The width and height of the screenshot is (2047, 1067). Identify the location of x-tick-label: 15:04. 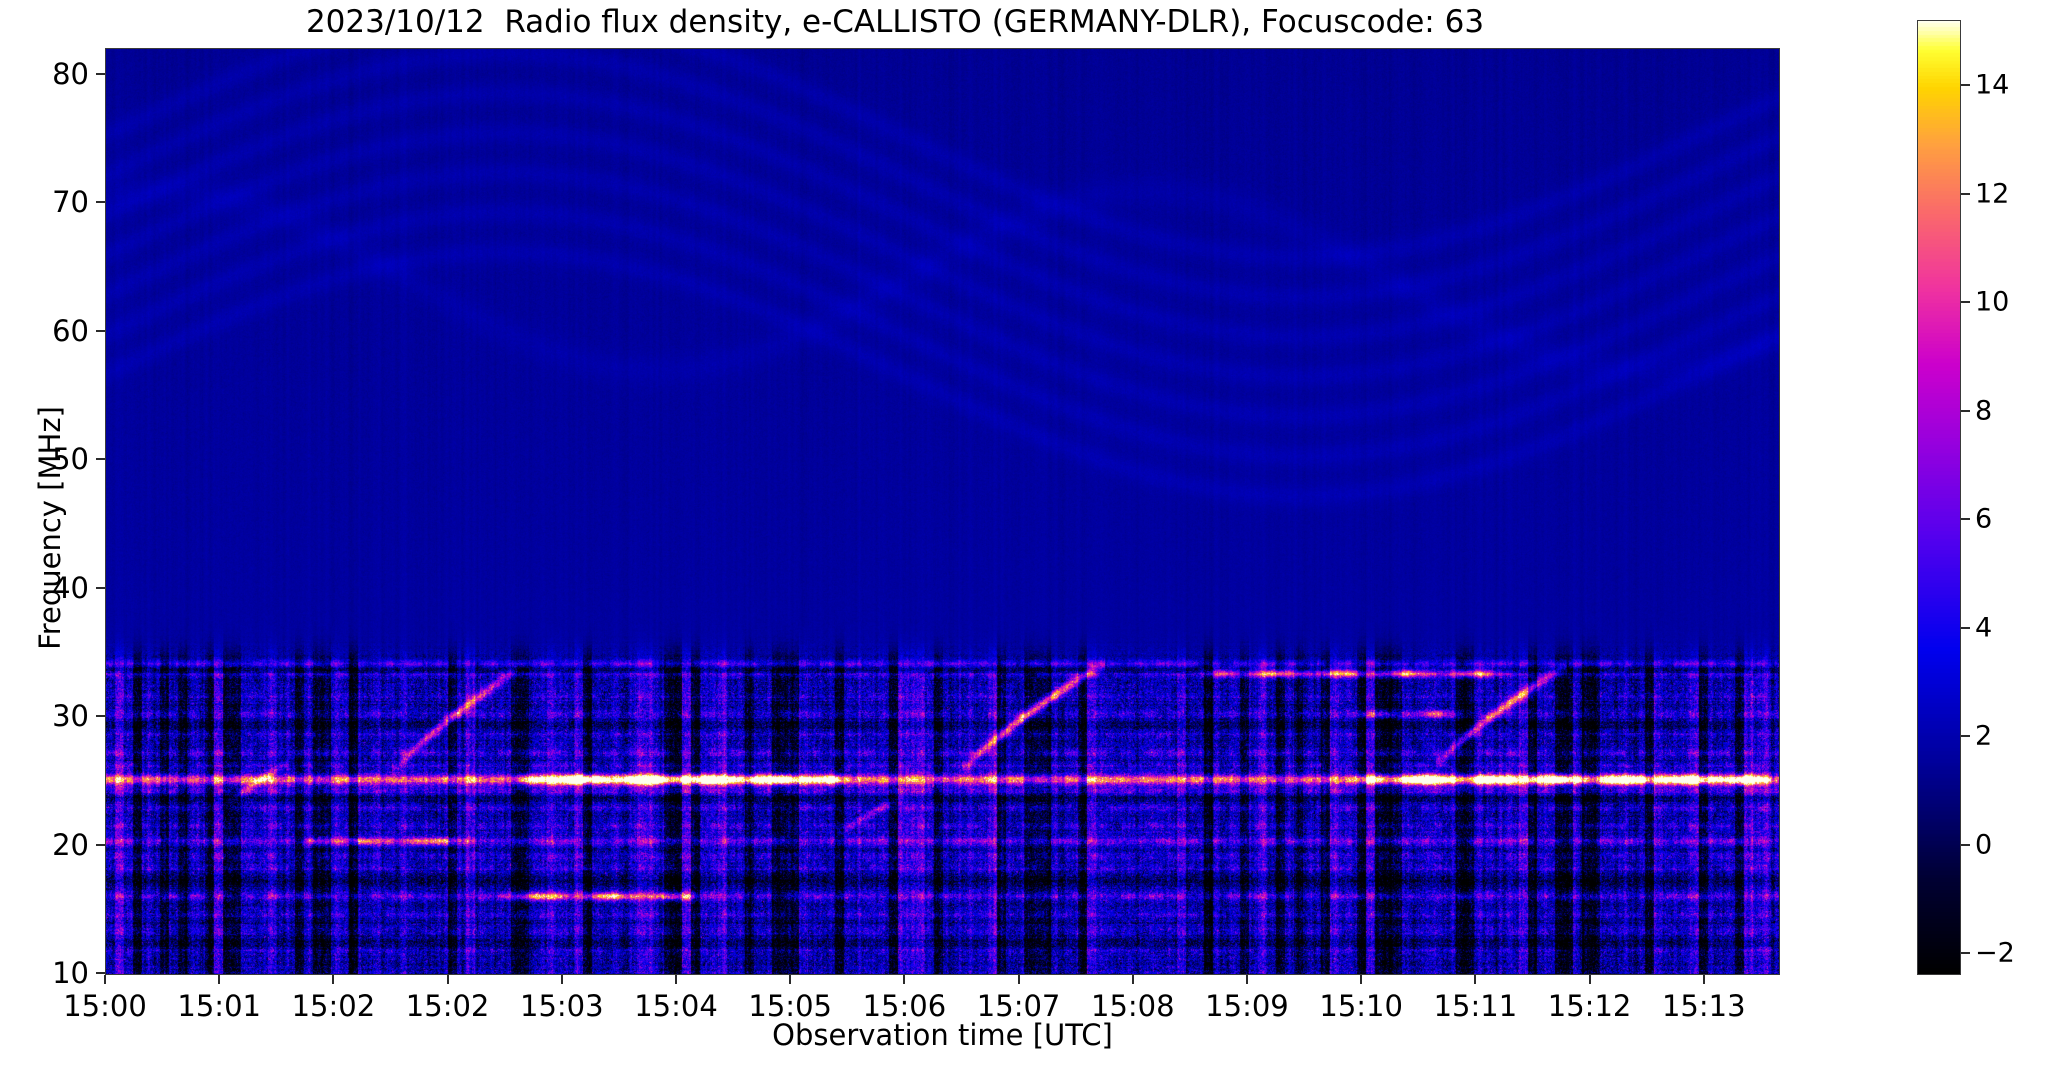
(676, 1006).